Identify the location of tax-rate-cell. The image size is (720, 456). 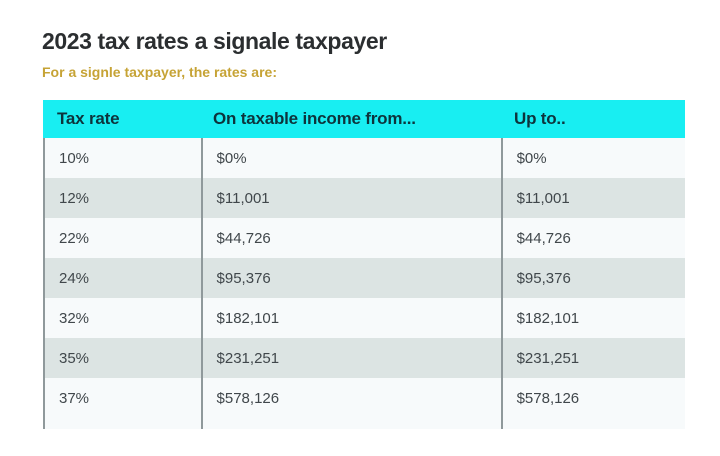
(123, 423).